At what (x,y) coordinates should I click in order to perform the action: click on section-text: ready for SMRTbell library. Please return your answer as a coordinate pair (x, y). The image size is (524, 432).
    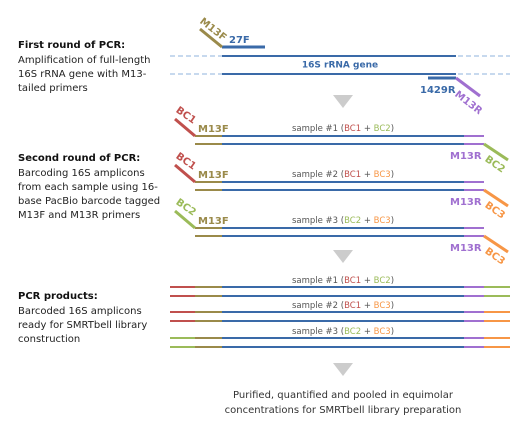
    Looking at the image, I should click on (82, 325).